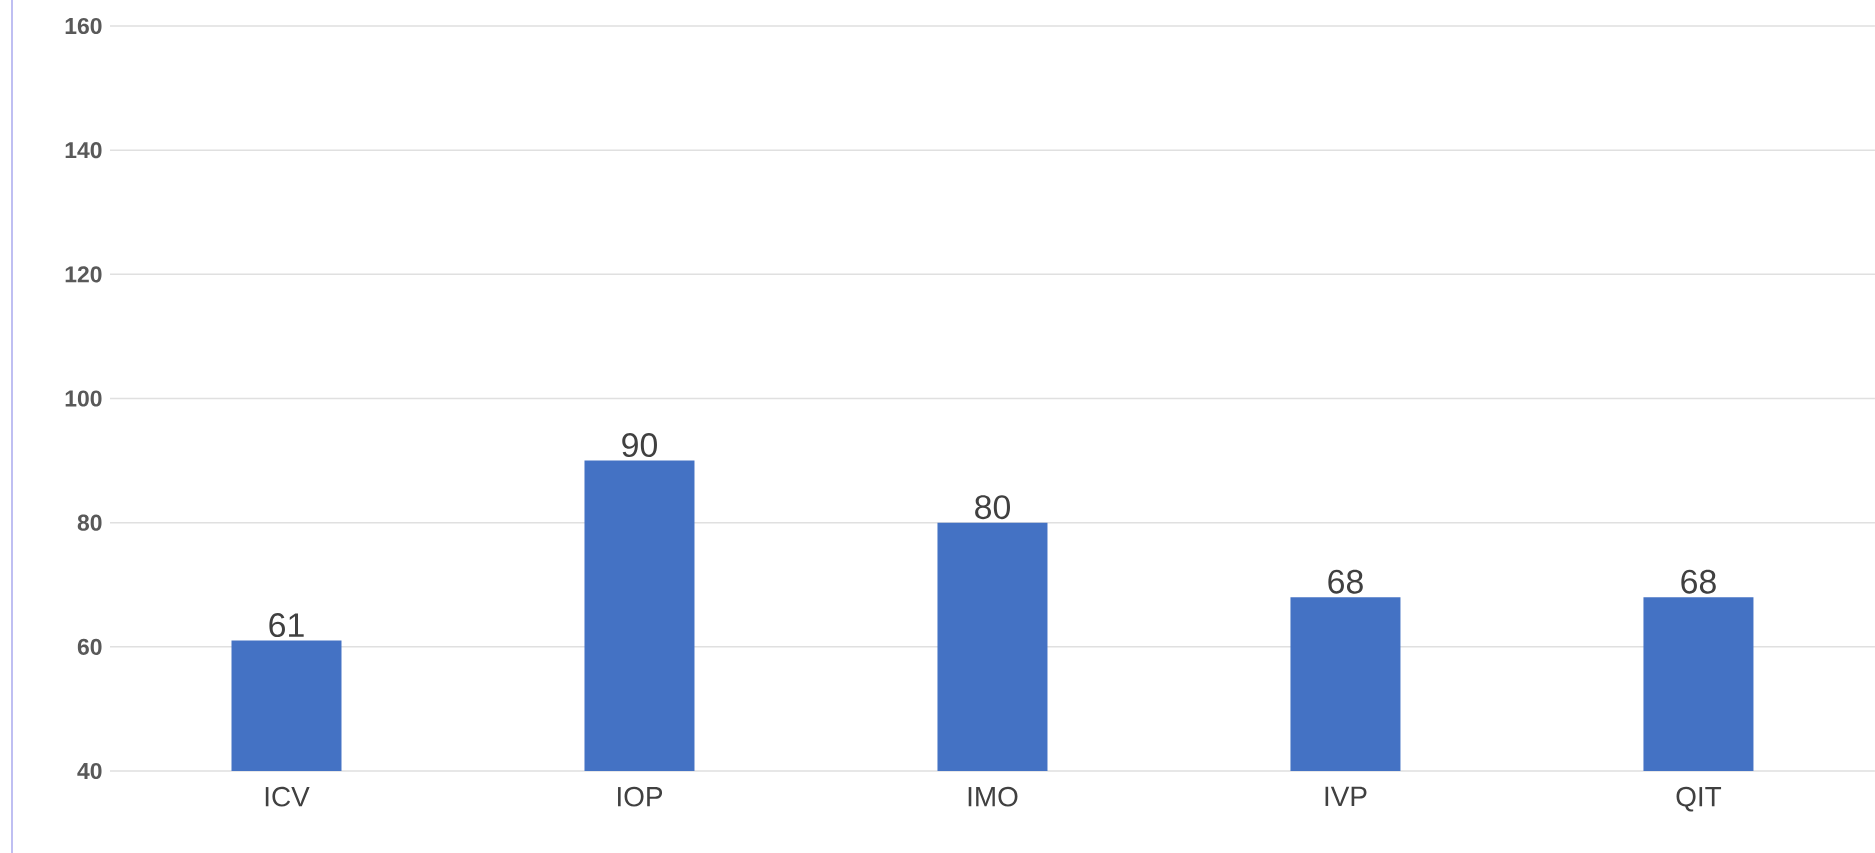 The height and width of the screenshot is (853, 1875). Describe the element at coordinates (1699, 799) in the screenshot. I see `x-tick-label: QIT` at that location.